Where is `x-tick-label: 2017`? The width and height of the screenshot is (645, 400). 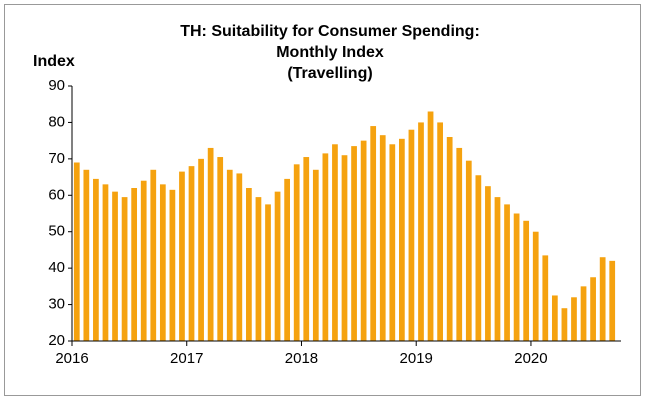
x-tick-label: 2017 is located at coordinates (186, 358).